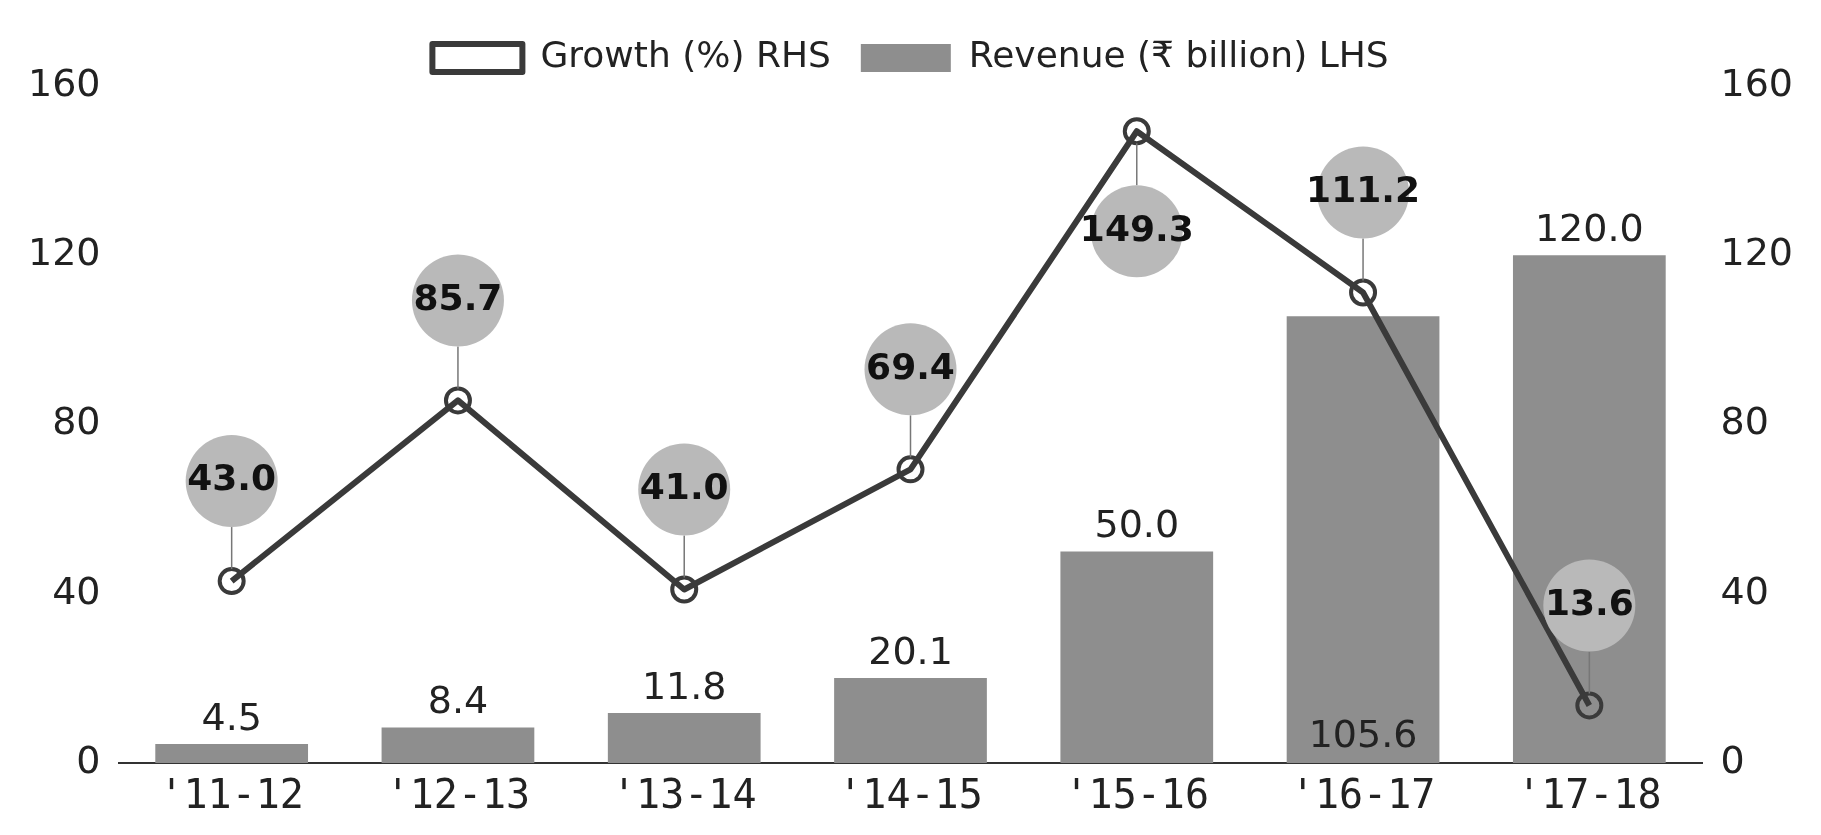  I want to click on x-tick-label: '16-17, so click(1363, 794).